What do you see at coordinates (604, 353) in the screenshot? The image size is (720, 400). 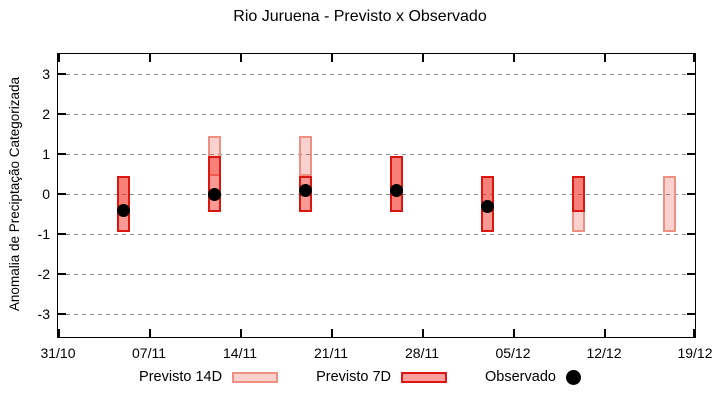 I see `x-tick-label: 12/12` at bounding box center [604, 353].